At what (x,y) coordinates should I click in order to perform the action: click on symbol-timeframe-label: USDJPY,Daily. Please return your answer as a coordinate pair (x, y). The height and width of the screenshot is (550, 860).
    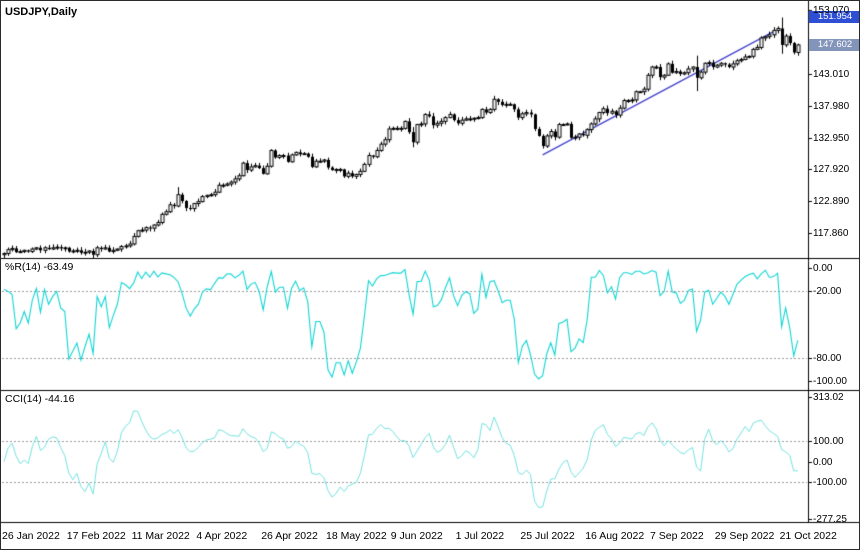
    Looking at the image, I should click on (41, 12).